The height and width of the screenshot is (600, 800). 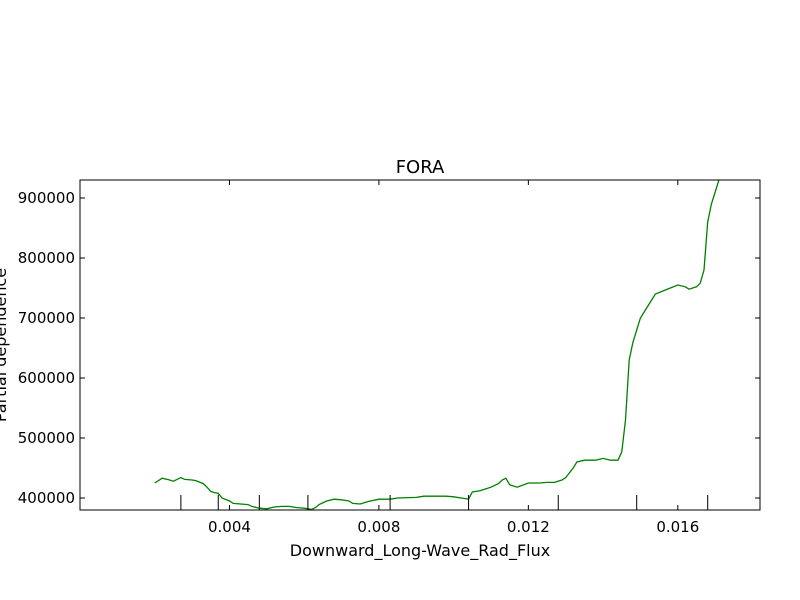 I want to click on y-tick-label: 900000, so click(x=46, y=198).